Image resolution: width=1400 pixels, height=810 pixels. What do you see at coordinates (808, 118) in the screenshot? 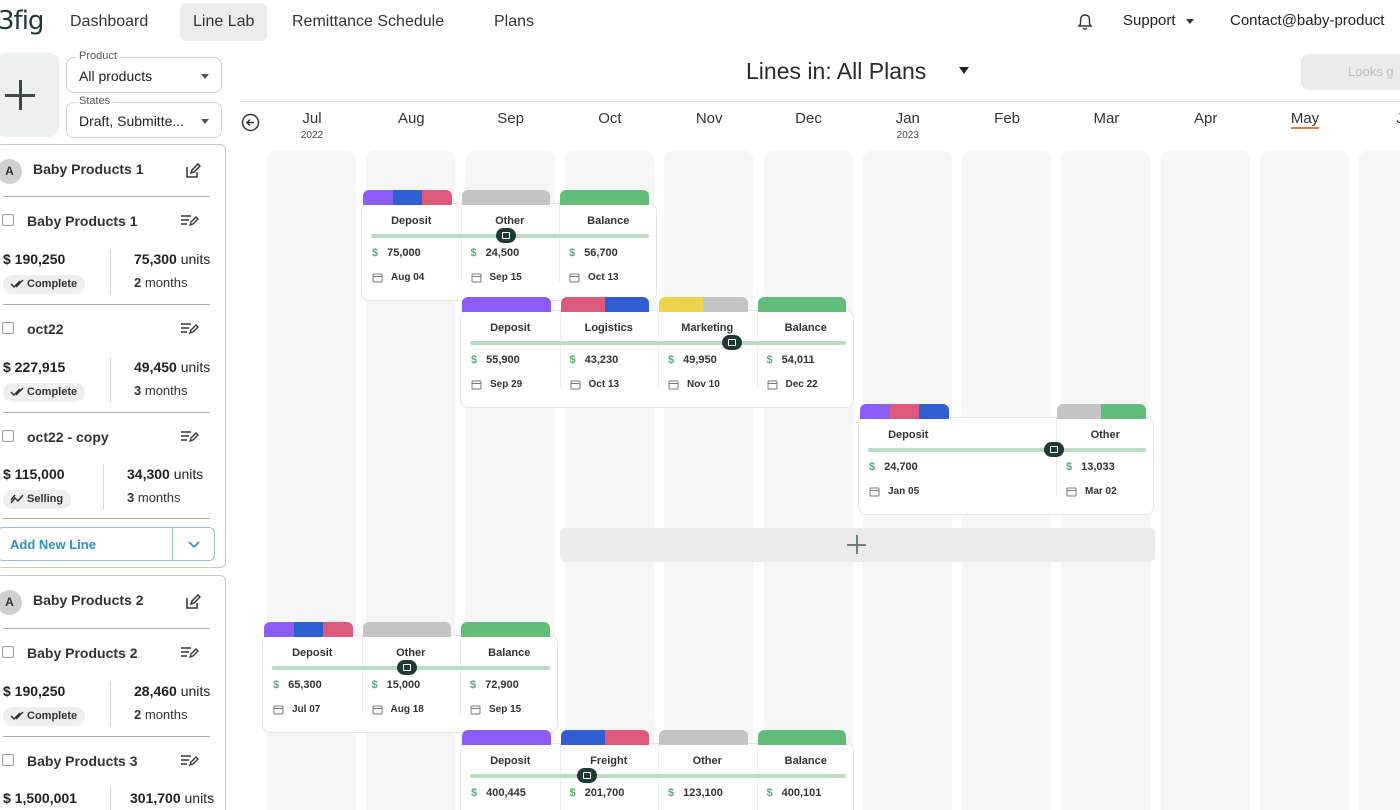
I see `month-header: Dec` at bounding box center [808, 118].